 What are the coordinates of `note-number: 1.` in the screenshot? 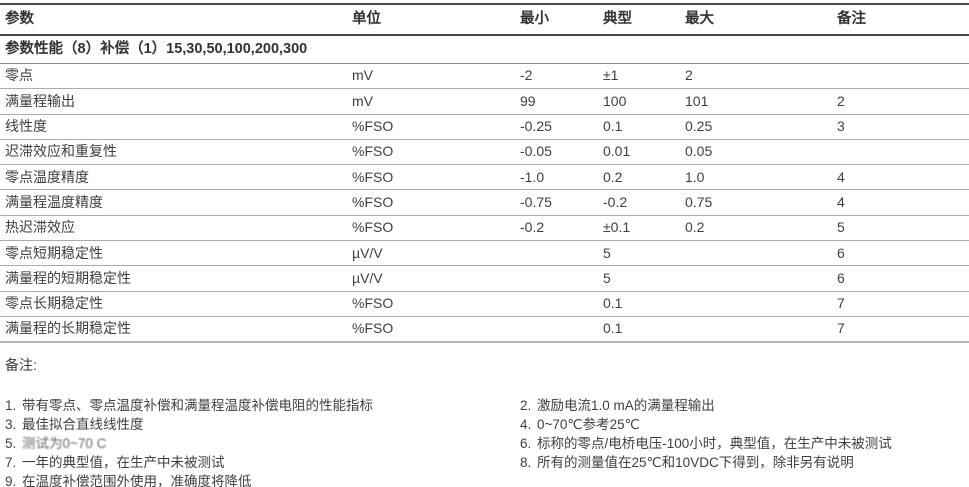 It's located at (11, 406).